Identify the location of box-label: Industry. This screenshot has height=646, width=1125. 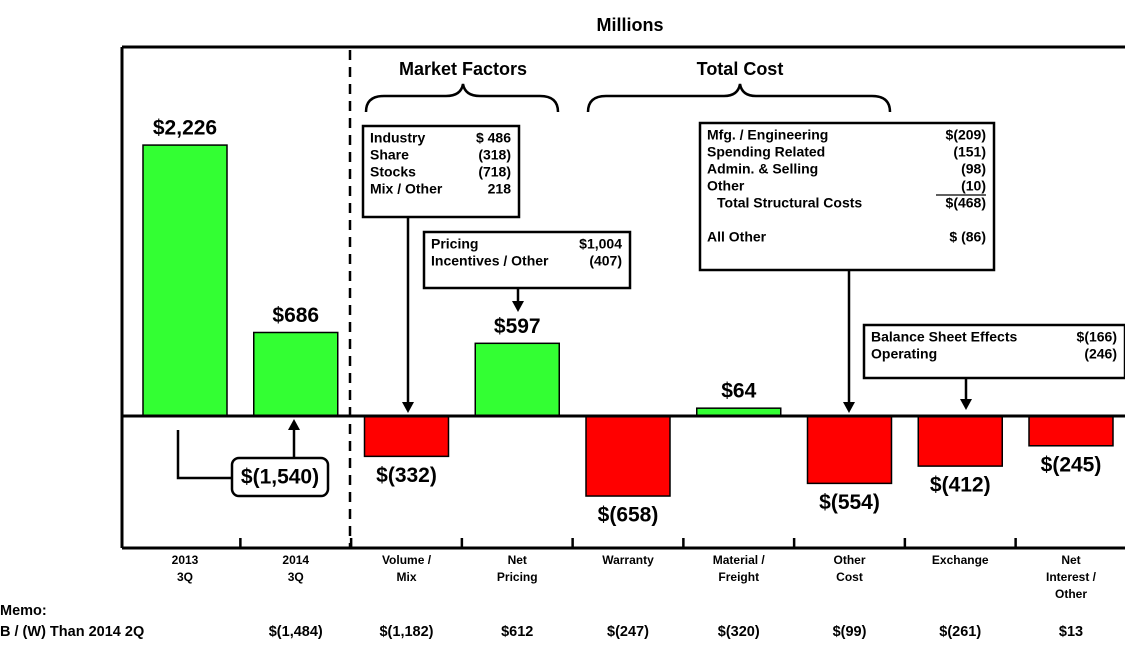
(397, 138).